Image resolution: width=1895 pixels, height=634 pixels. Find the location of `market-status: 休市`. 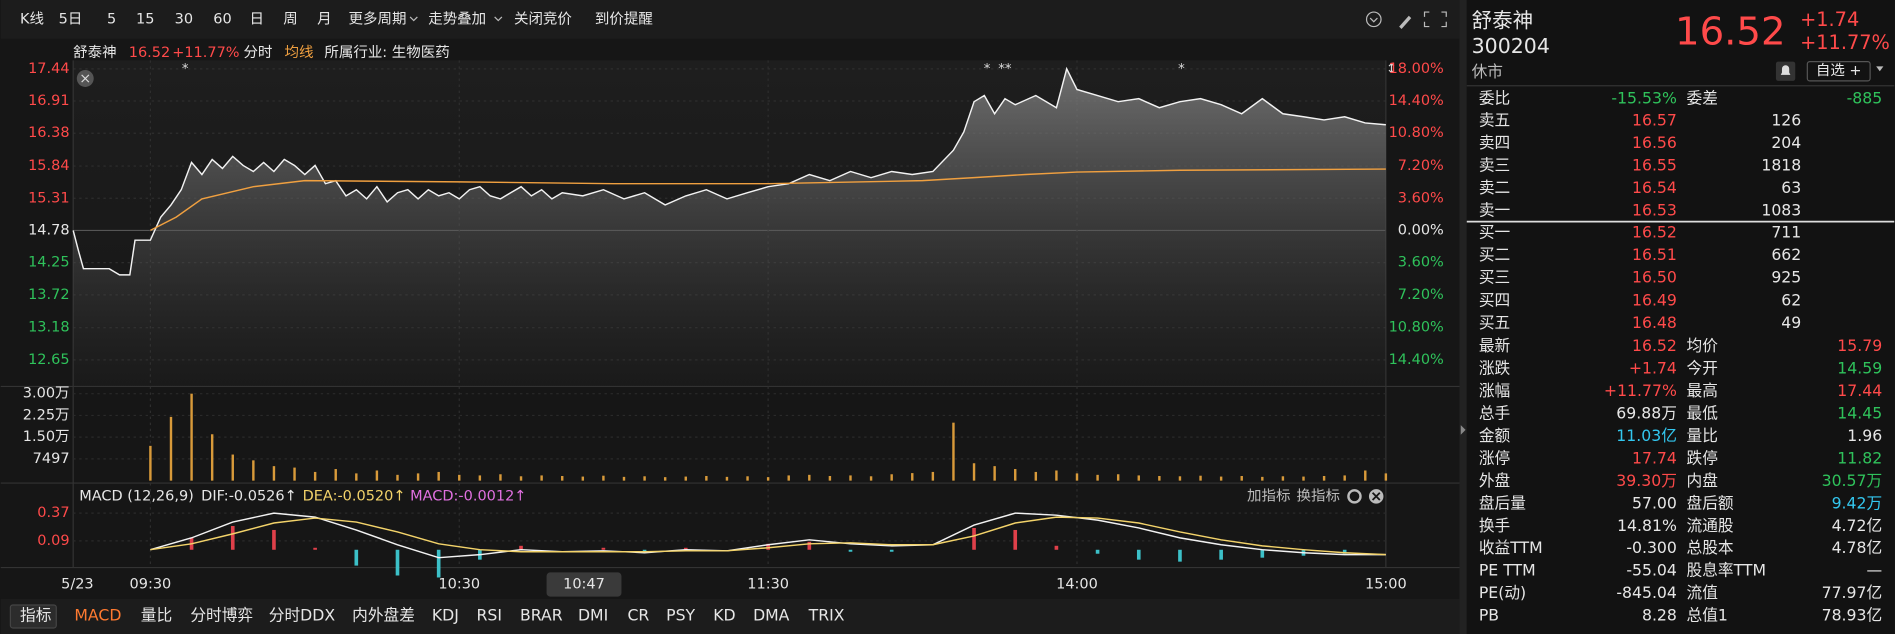

market-status: 休市 is located at coordinates (1487, 71).